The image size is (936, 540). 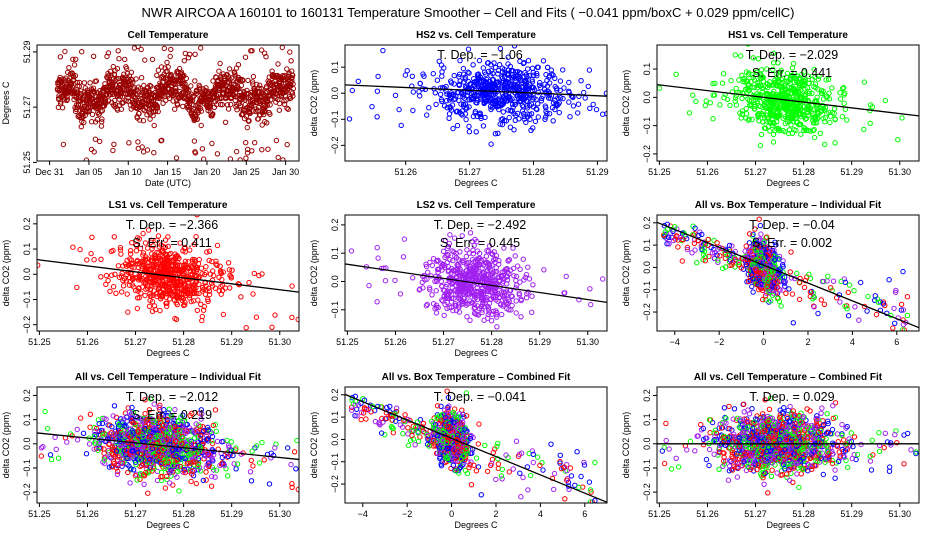 I want to click on panel-title: LS1 vs. Cell Temperature, so click(x=168, y=205).